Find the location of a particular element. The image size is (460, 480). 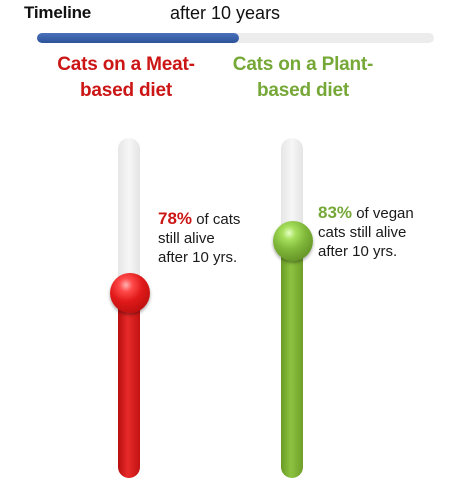

meat-survival-level is located at coordinates (129, 385).